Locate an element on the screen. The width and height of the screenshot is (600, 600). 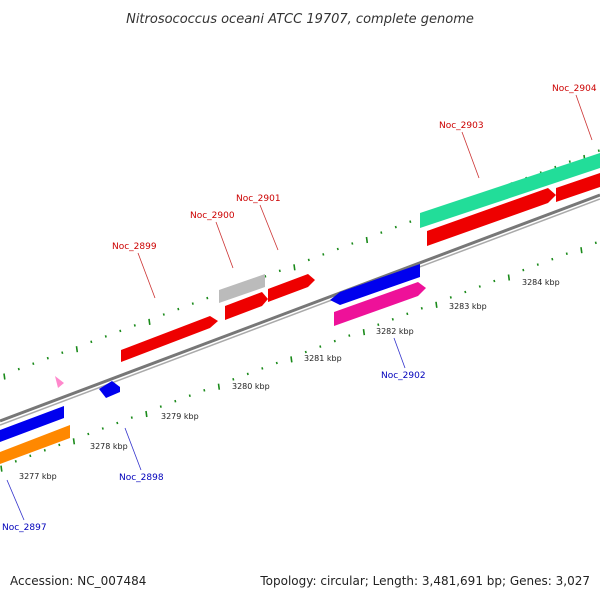
feature-noc-2897-blue is located at coordinates (32, 424).